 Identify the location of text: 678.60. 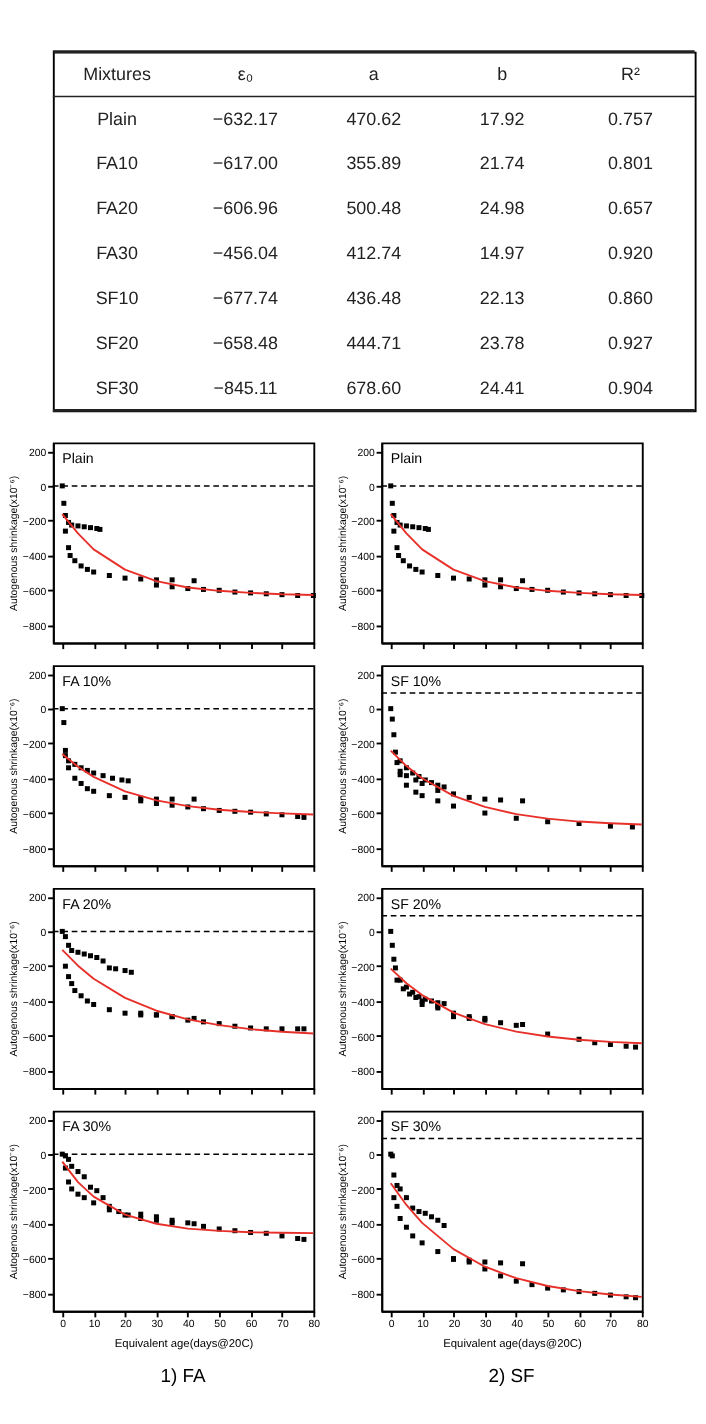
(374, 387).